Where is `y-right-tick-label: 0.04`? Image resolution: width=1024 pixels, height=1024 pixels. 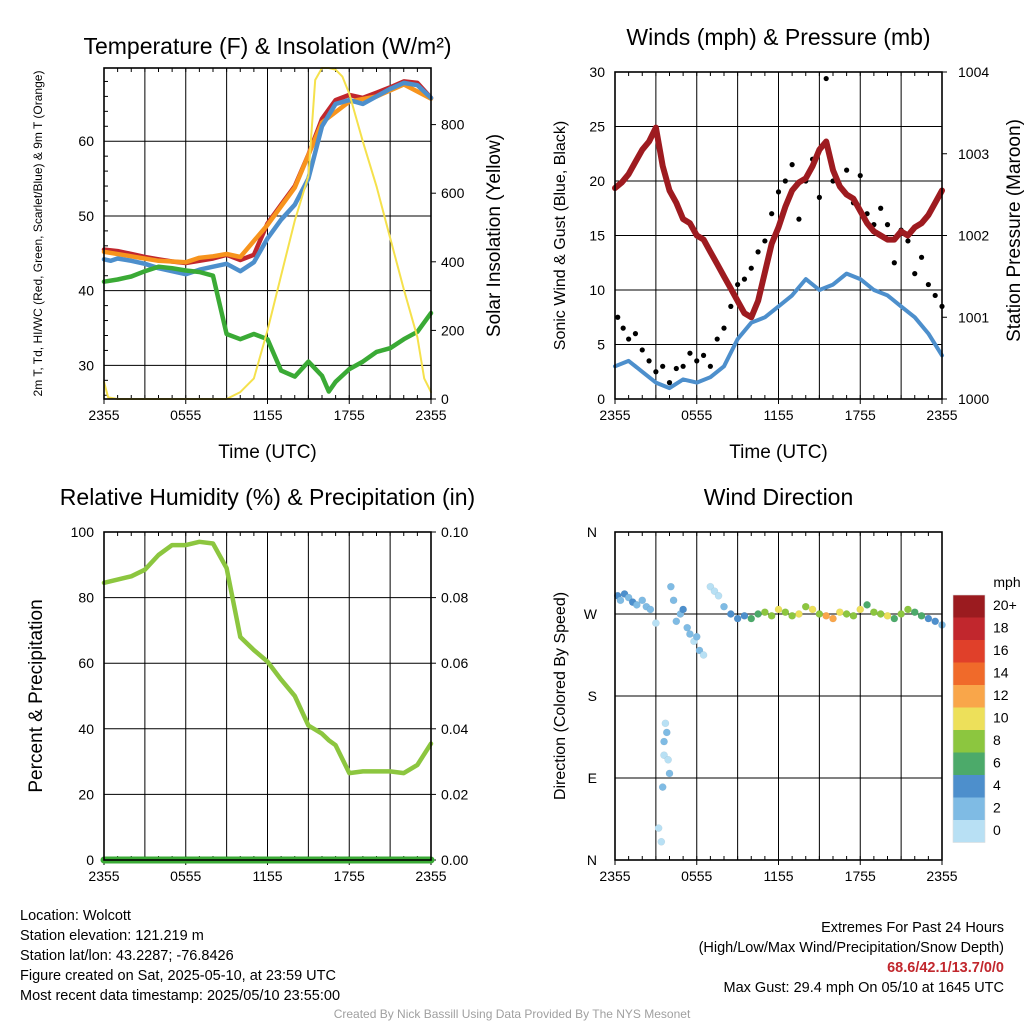
y-right-tick-label: 0.04 is located at coordinates (454, 729).